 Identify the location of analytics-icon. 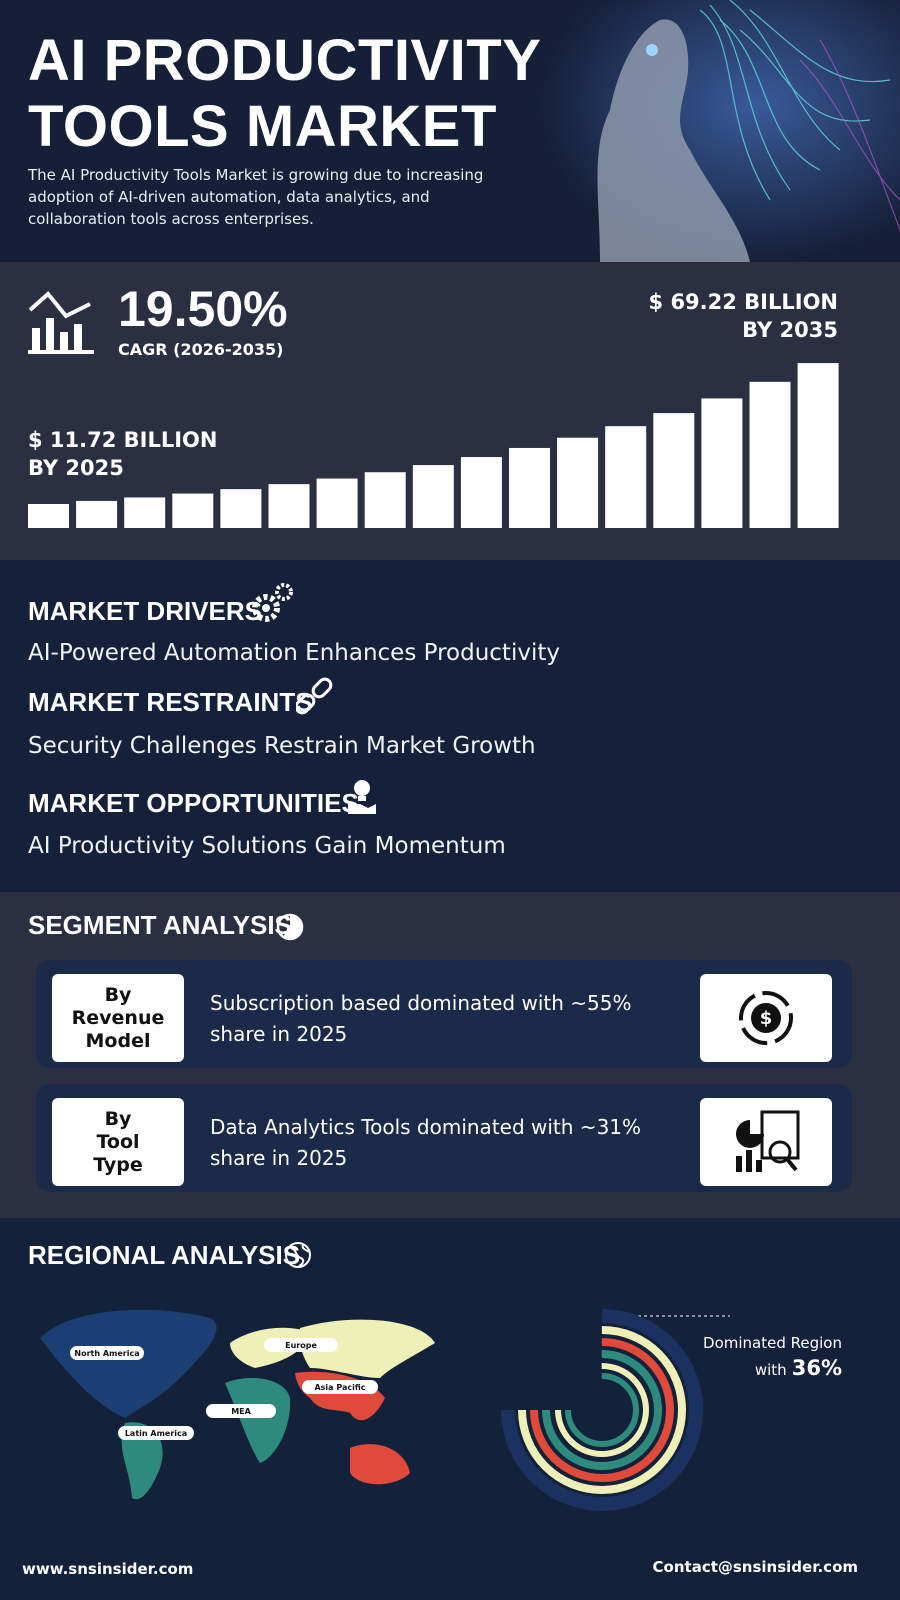
(768, 1141).